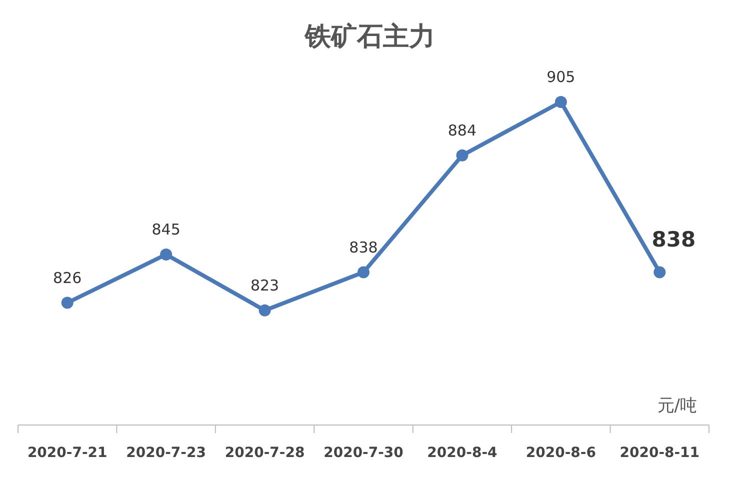 This screenshot has width=740, height=501. Describe the element at coordinates (265, 285) in the screenshot. I see `data-label: 823` at that location.